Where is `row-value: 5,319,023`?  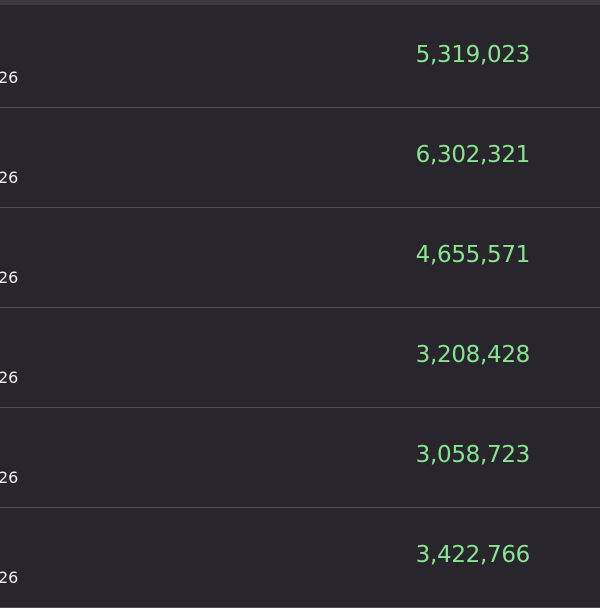 row-value: 5,319,023 is located at coordinates (473, 55).